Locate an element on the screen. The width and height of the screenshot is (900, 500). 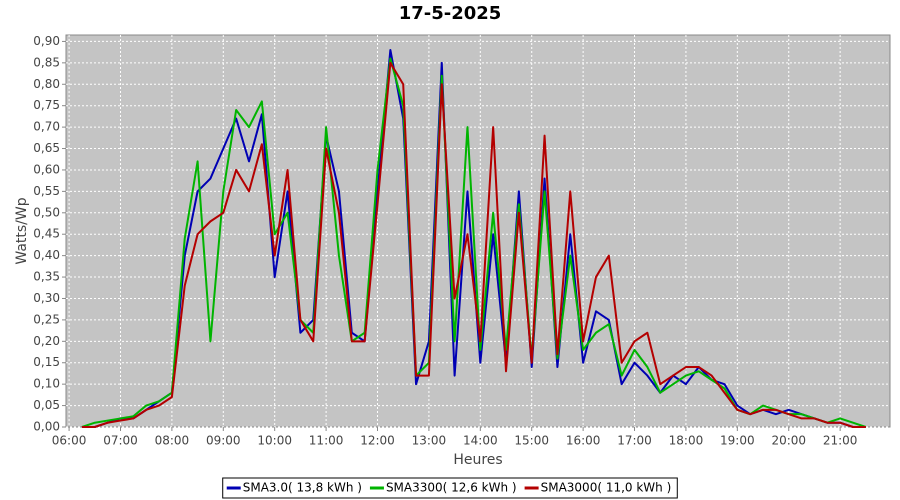
y-tick-label: 0,45 is located at coordinates (46, 234).